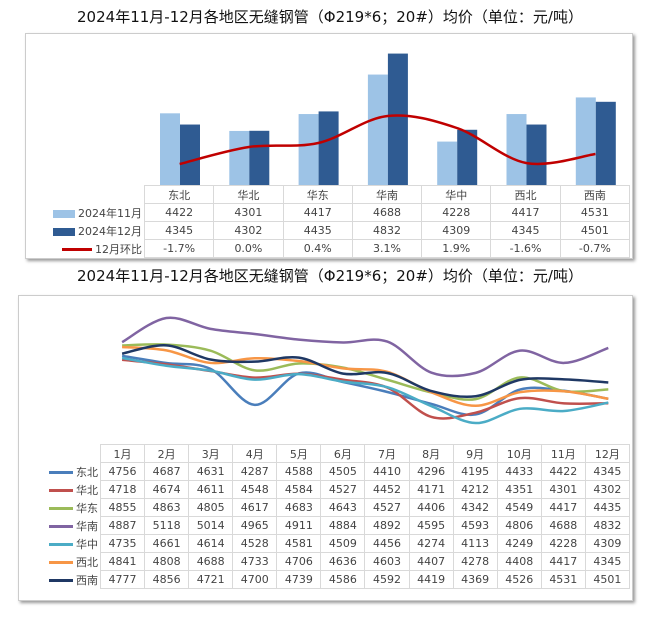 The width and height of the screenshot is (660, 623). What do you see at coordinates (299, 453) in the screenshot?
I see `table-cell: 5月` at bounding box center [299, 453].